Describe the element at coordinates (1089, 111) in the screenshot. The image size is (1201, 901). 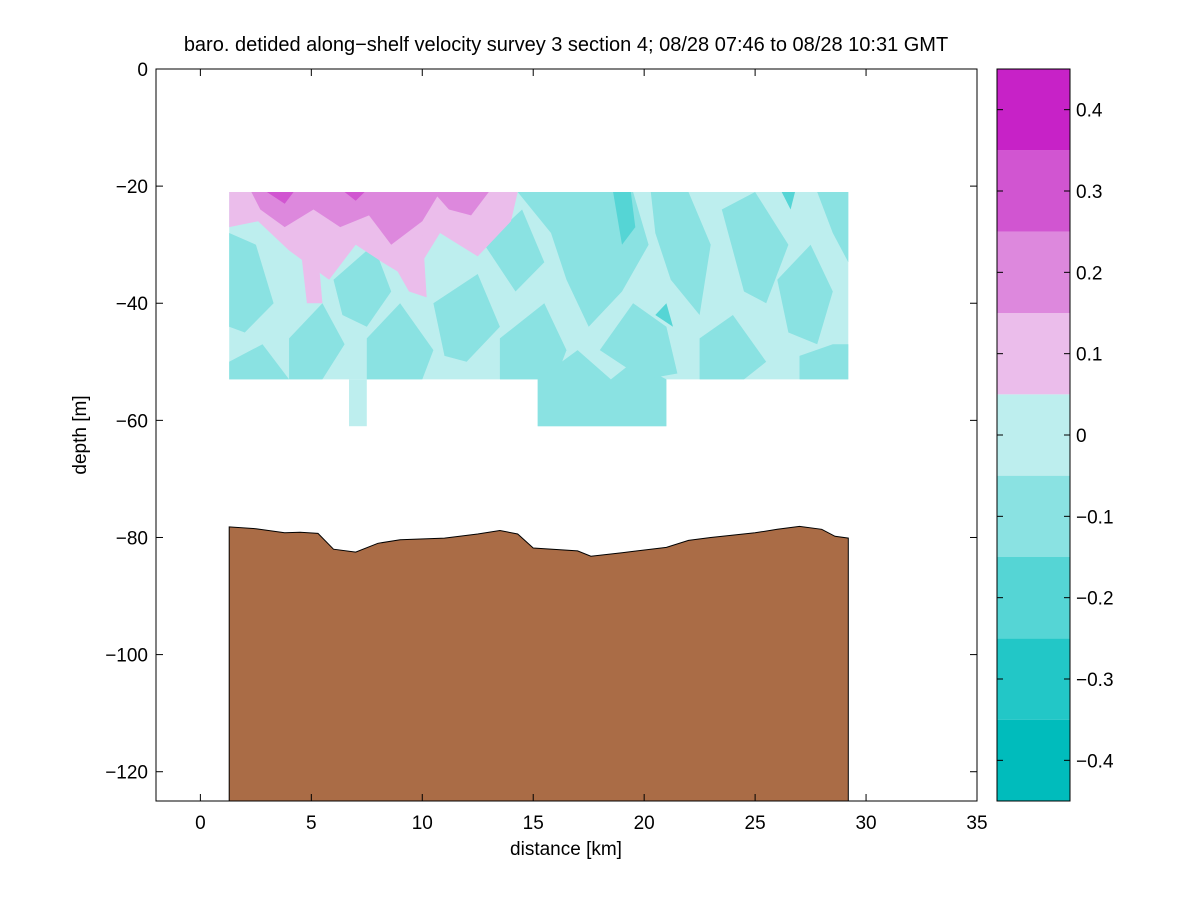
I see `colorbar-tick-label: 0.4` at that location.